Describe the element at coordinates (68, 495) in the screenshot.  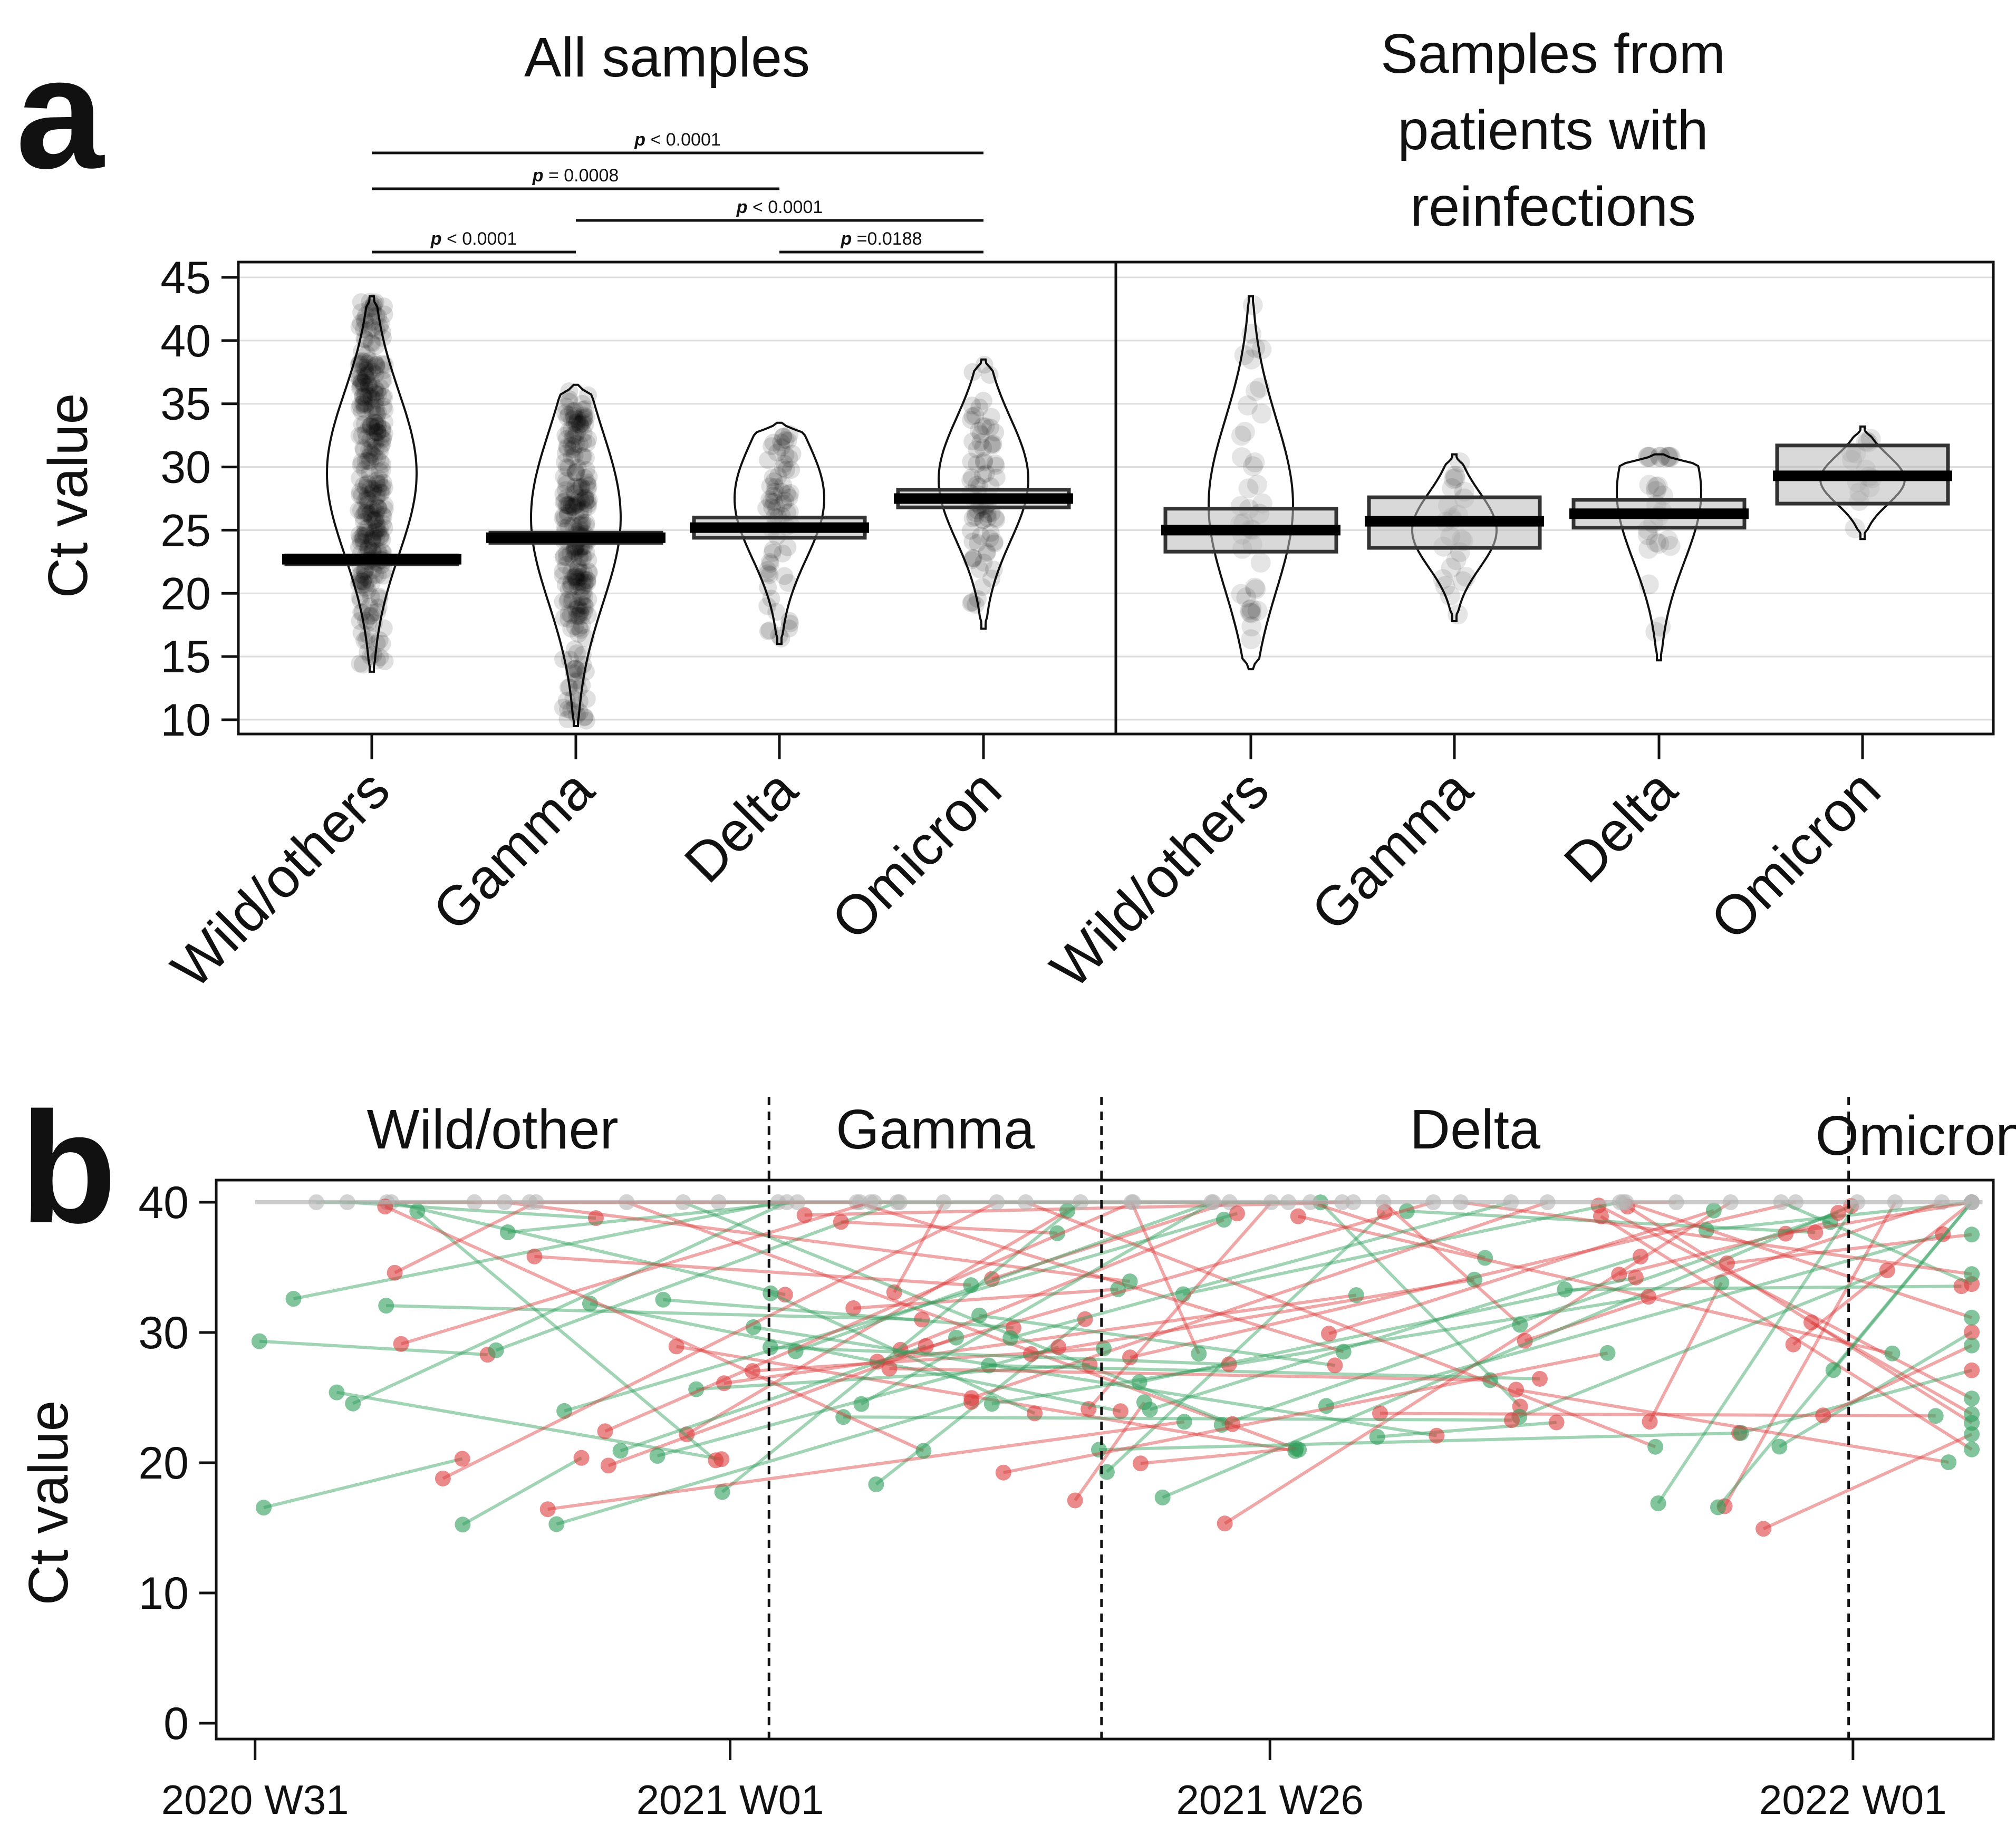
I see `panel-a-y-axis-label: Ct value` at that location.